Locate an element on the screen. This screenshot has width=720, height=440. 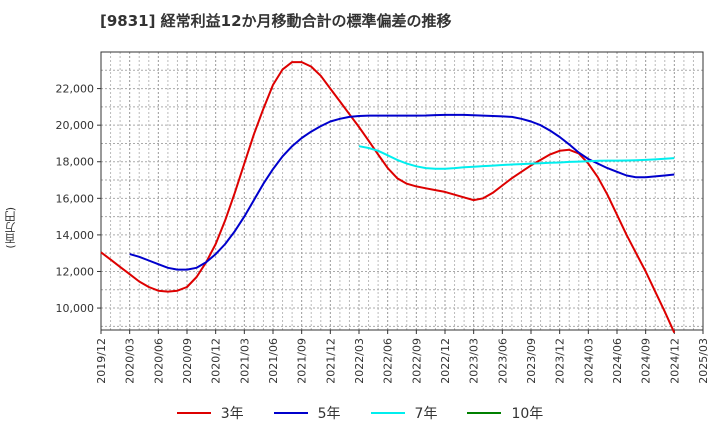
y-tick-label: 14,000 is located at coordinates (75, 235).